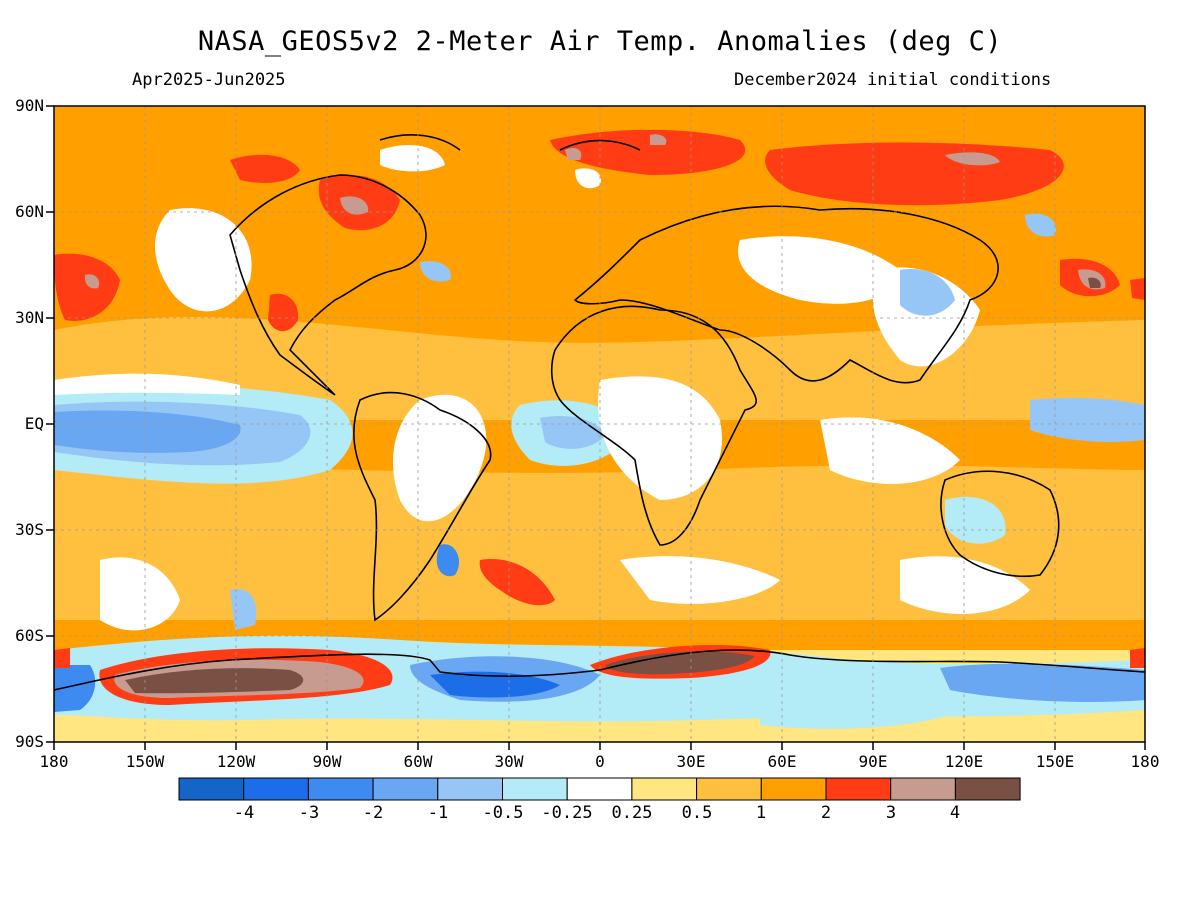 This screenshot has height=900, width=1200. I want to click on lon-label: 90W, so click(327, 761).